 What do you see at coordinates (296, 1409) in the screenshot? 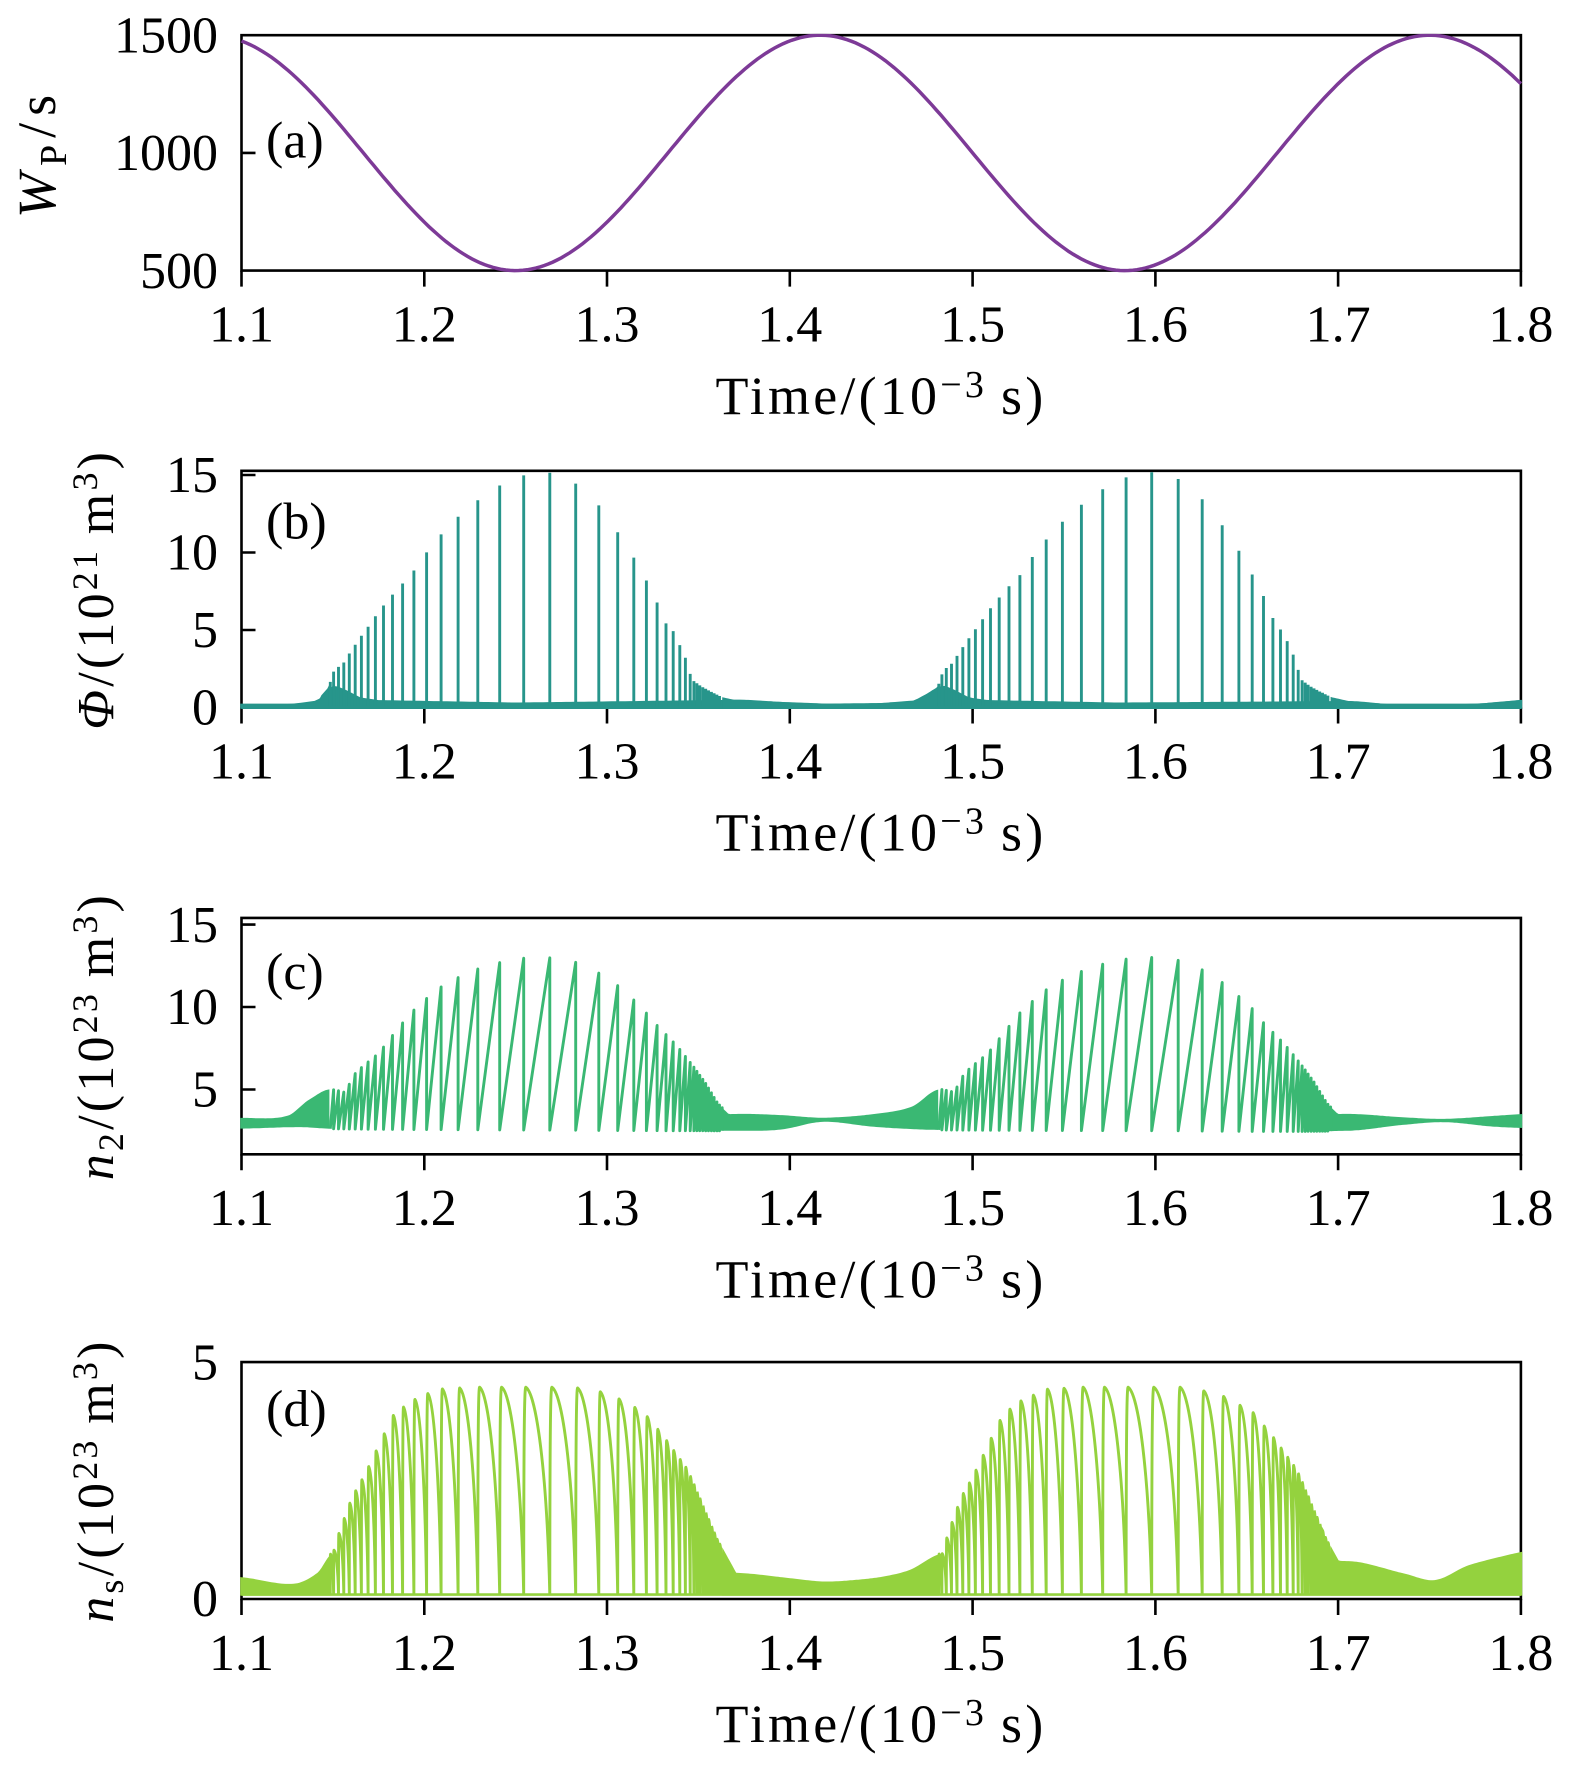
I see `svg-text: (d)` at bounding box center [296, 1409].